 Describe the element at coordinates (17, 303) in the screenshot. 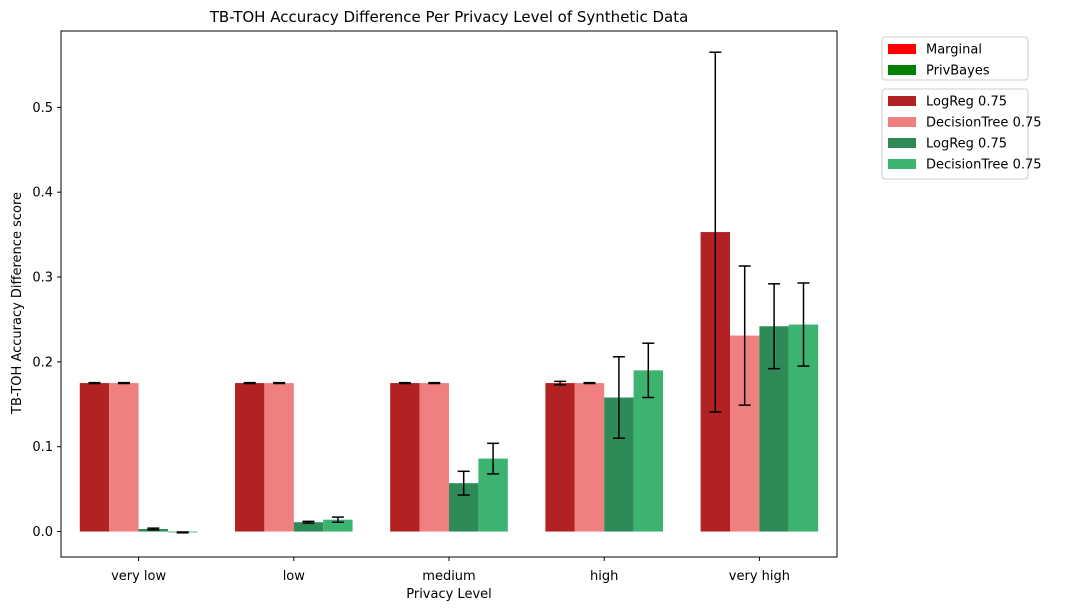

I see `y-axis-label: TB-TOH Accuracy Difference score` at that location.